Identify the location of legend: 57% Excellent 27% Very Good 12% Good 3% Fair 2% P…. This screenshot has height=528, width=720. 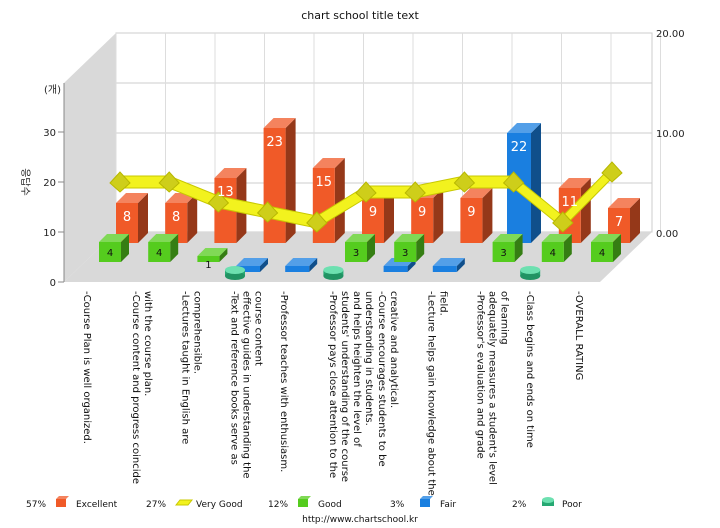
(304, 503).